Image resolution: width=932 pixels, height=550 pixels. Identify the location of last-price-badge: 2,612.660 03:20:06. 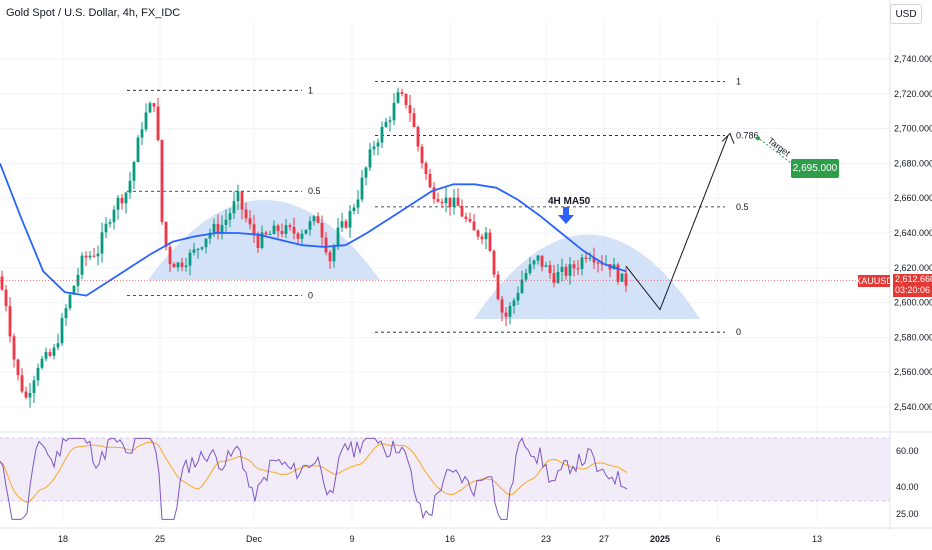
(912, 285).